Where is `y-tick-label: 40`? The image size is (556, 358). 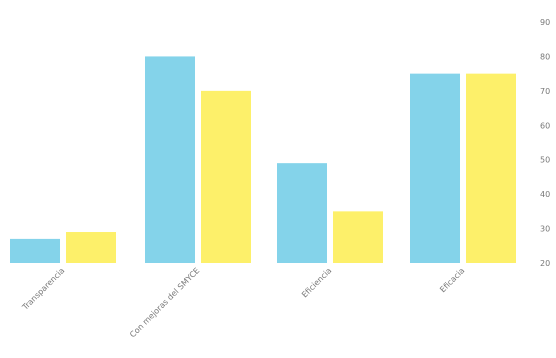 y-tick-label: 40 is located at coordinates (545, 194).